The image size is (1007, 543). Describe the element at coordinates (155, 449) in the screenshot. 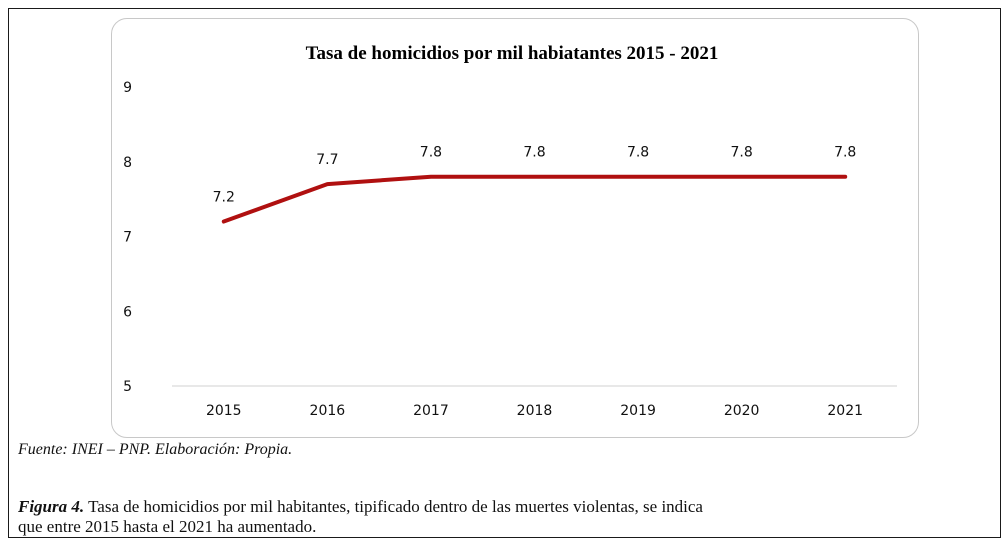

I see `source-note: Fuente: INEI – PNP. Elaboración: Propia.` at that location.